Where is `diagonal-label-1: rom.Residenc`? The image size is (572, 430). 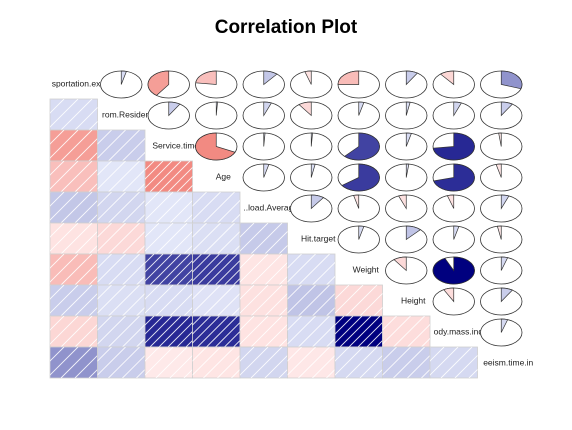 diagonal-label-1: rom.Residenc is located at coordinates (128, 115).